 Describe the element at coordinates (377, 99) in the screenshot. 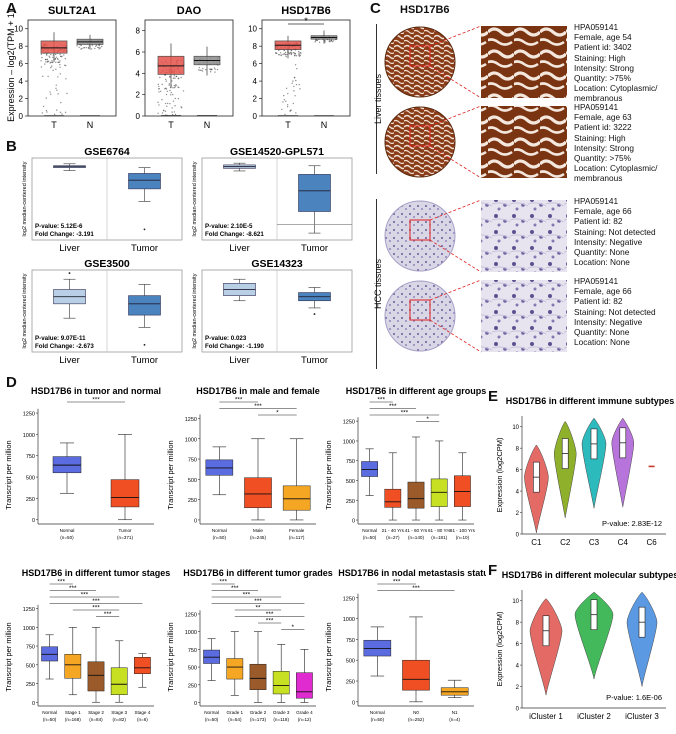

I see `liver-bracket` at that location.